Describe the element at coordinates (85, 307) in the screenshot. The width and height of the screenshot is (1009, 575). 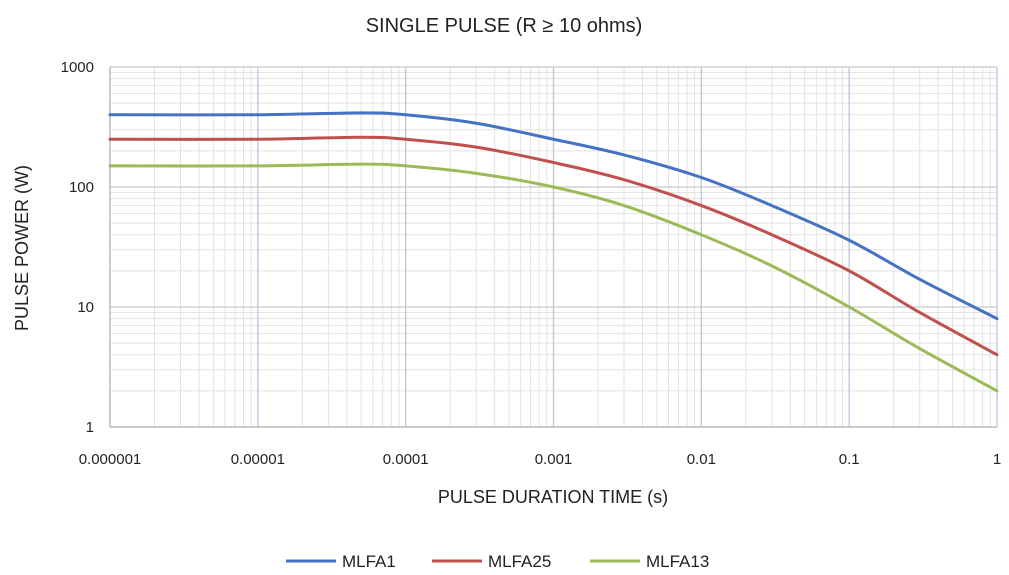
I see `y-tick-label: 10` at that location.